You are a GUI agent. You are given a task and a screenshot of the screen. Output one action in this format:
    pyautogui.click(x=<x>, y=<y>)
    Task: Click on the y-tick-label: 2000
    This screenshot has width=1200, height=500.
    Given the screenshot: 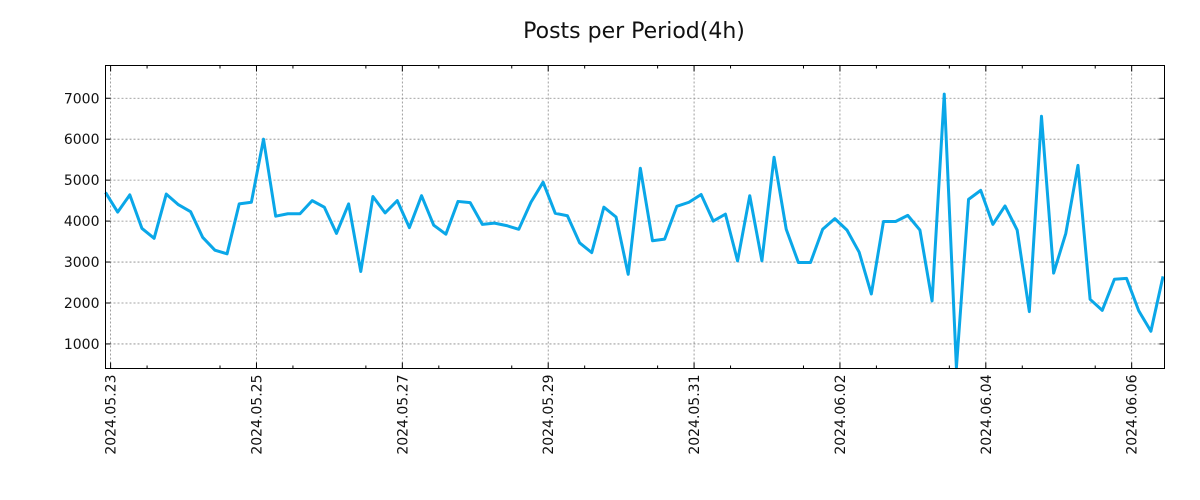 What is the action you would take?
    pyautogui.click(x=82, y=304)
    